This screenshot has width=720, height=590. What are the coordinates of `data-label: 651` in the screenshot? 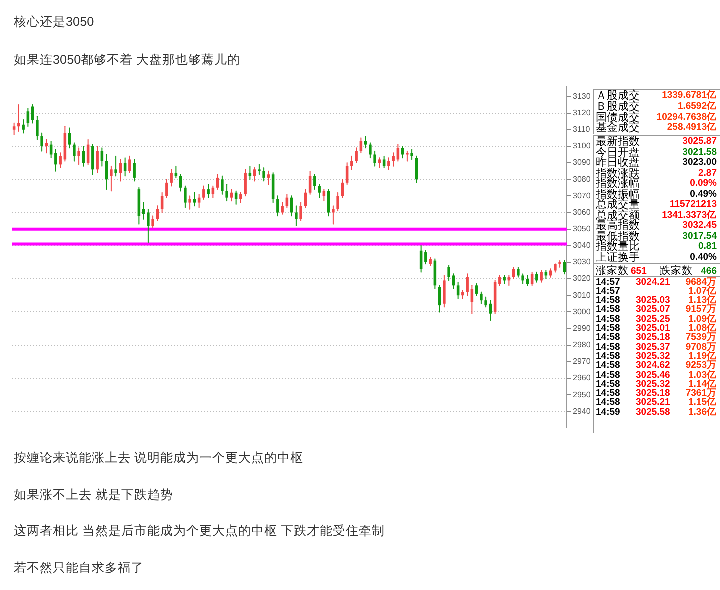 It's located at (639, 271).